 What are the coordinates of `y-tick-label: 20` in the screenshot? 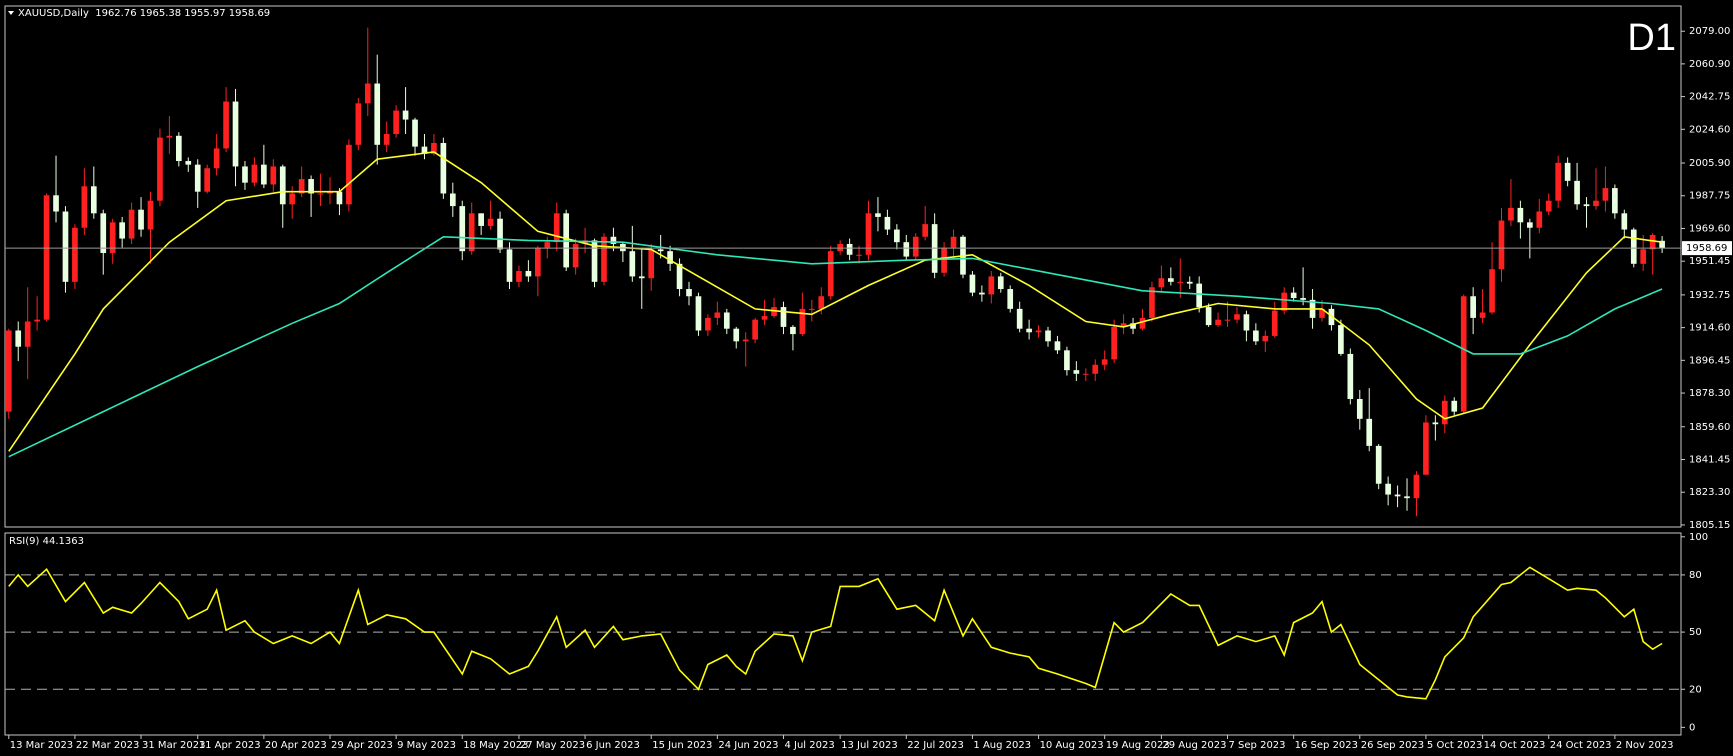 It's located at (1695, 689).